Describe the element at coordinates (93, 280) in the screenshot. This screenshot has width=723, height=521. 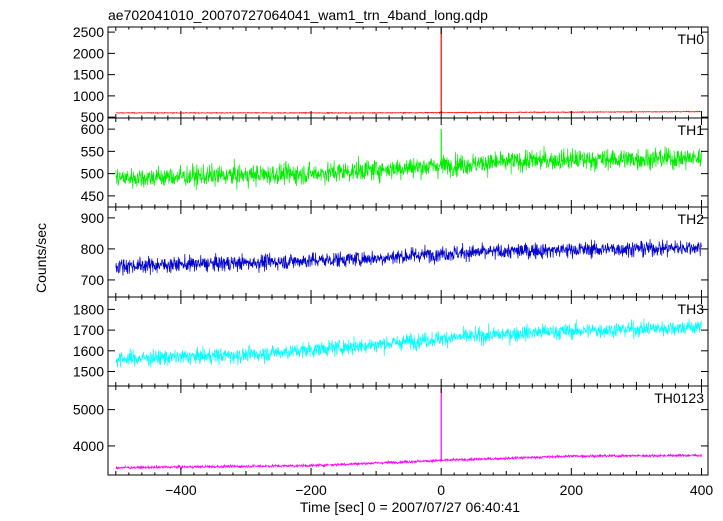
I see `y-tick-label: 700` at that location.